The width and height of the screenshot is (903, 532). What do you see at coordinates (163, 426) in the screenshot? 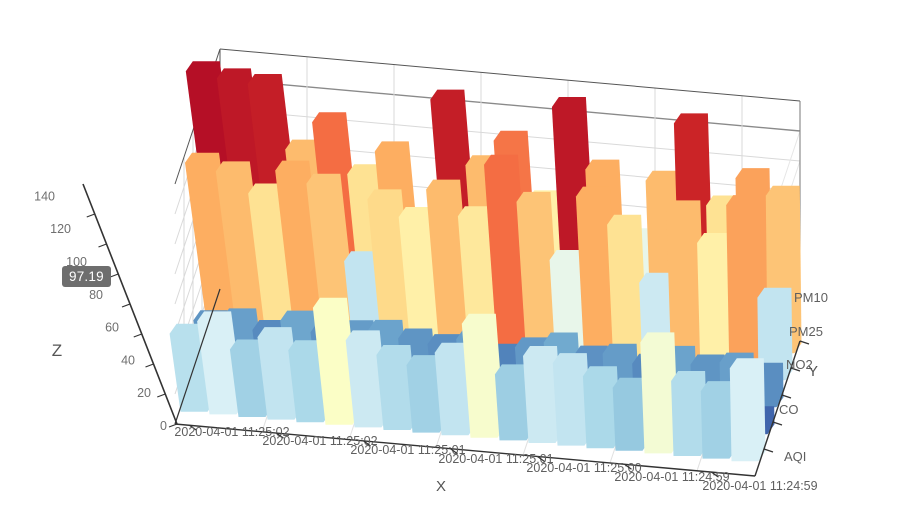
I see `axis-label: 0` at bounding box center [163, 426].